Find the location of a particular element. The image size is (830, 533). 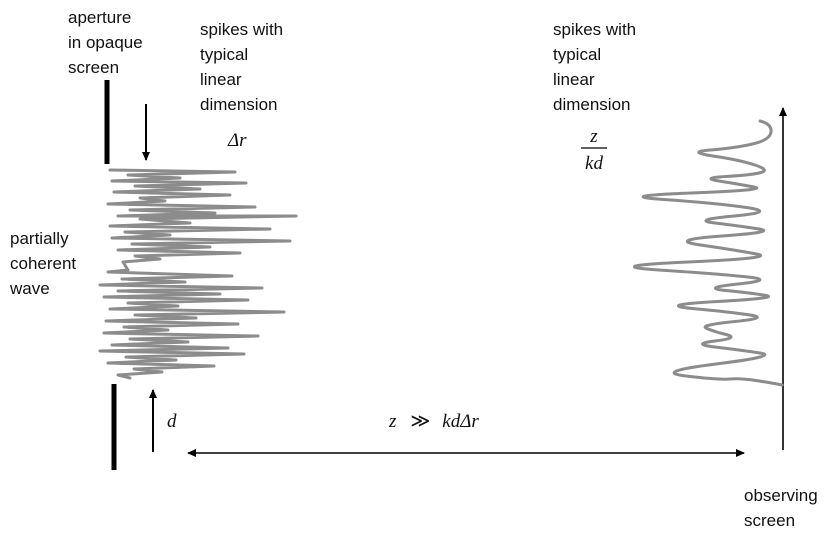

observing-screen-label: observing screen is located at coordinates (783, 508).